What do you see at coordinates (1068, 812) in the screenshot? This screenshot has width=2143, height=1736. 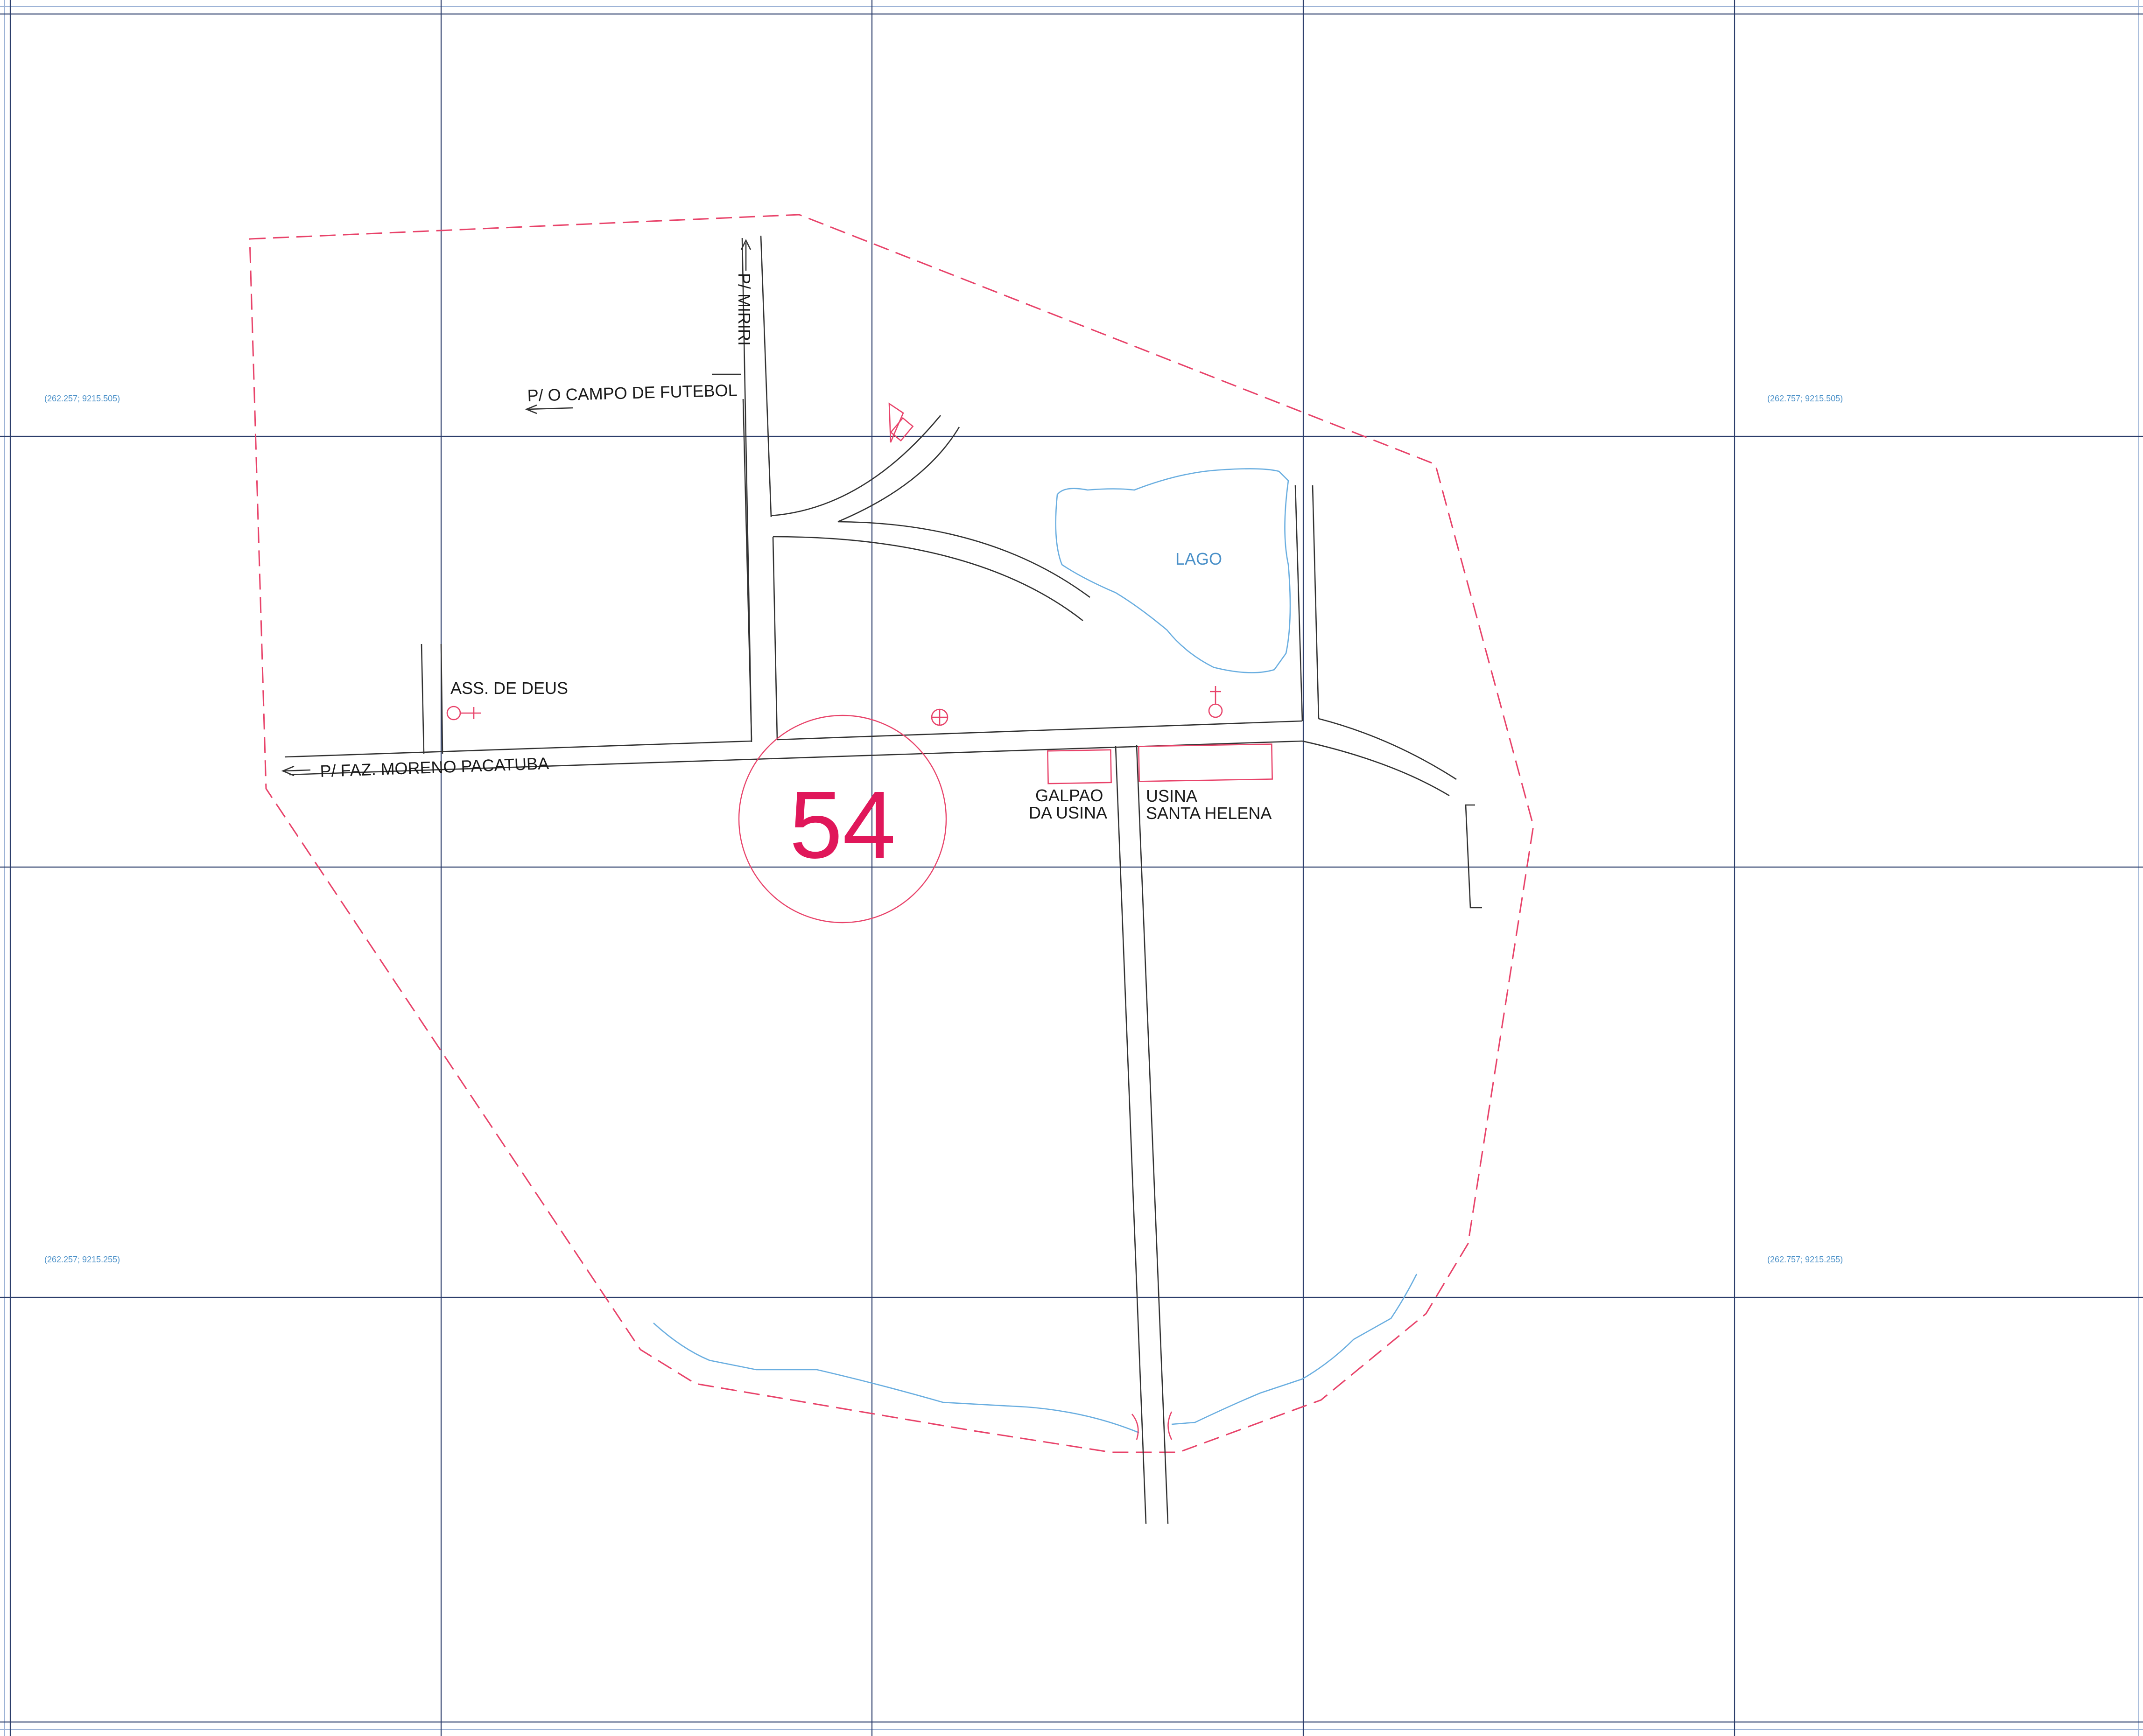 I see `galpao-label-line2: DA USINA` at bounding box center [1068, 812].